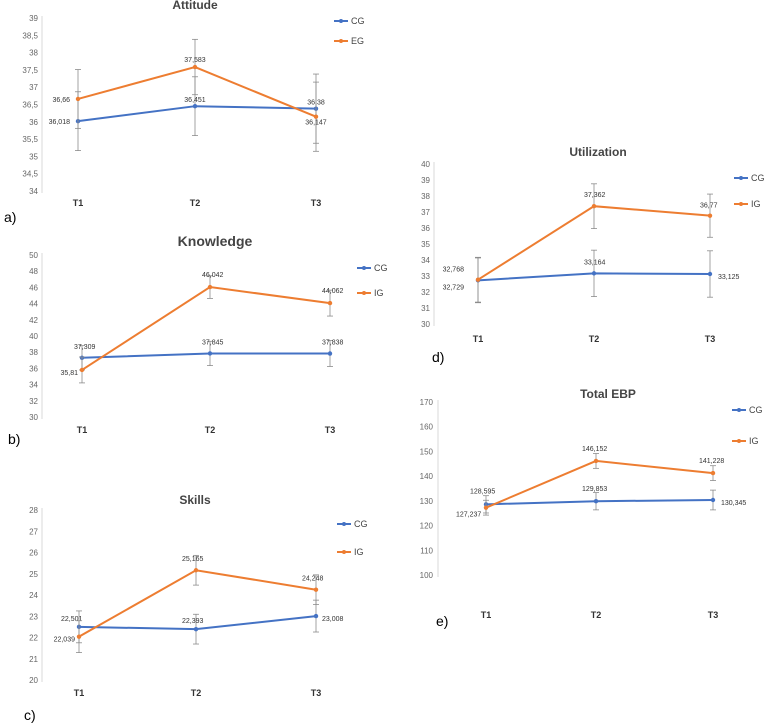 The width and height of the screenshot is (777, 725). What do you see at coordinates (427, 575) in the screenshot?
I see `total-ytick-label: 100` at bounding box center [427, 575].